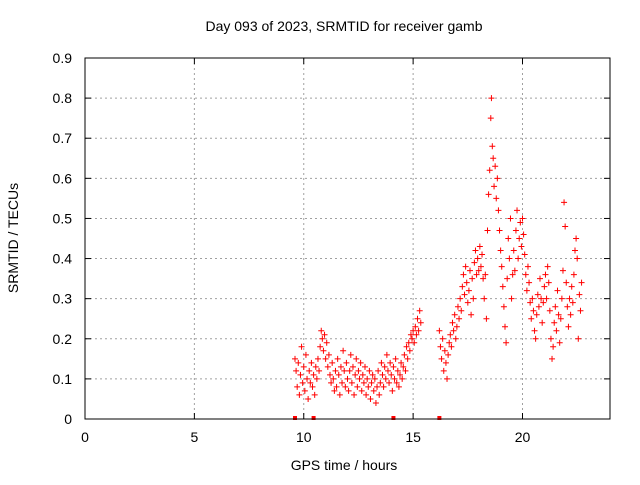 This screenshot has width=640, height=485. I want to click on x-tick-label: 10, so click(304, 437).